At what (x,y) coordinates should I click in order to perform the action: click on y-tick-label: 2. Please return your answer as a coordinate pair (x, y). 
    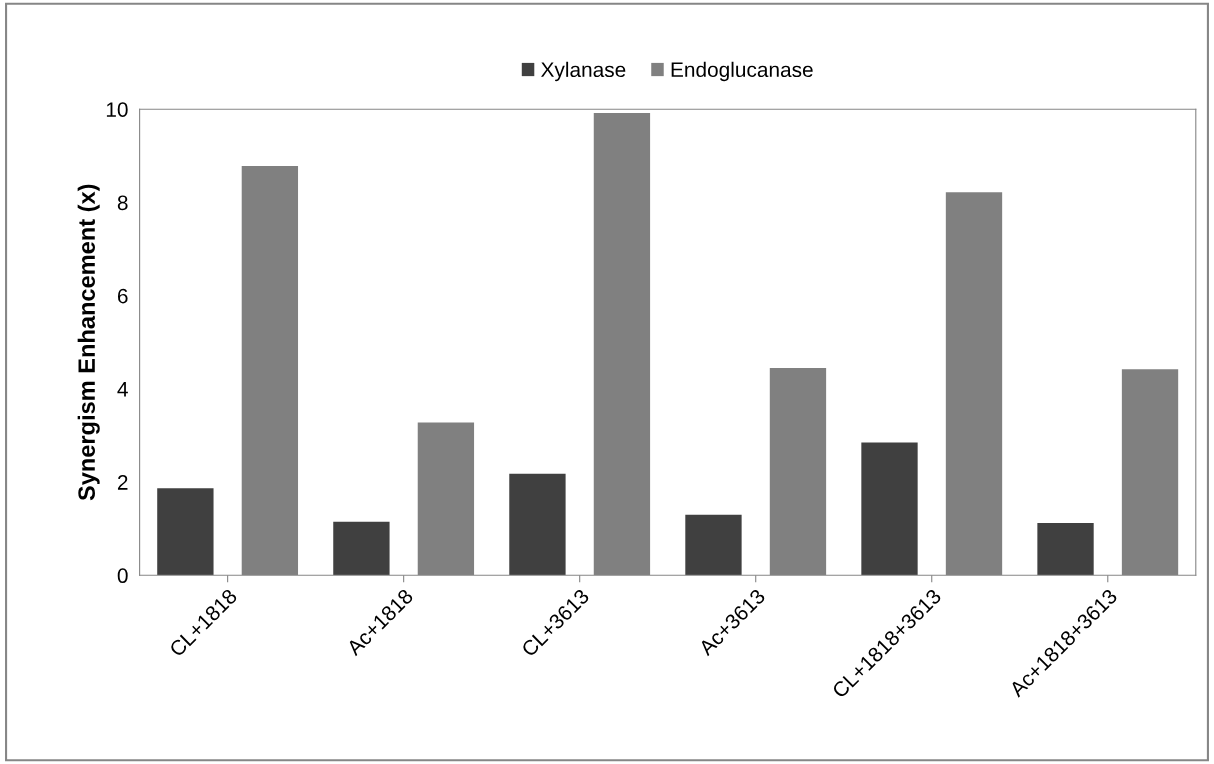
    Looking at the image, I should click on (122, 482).